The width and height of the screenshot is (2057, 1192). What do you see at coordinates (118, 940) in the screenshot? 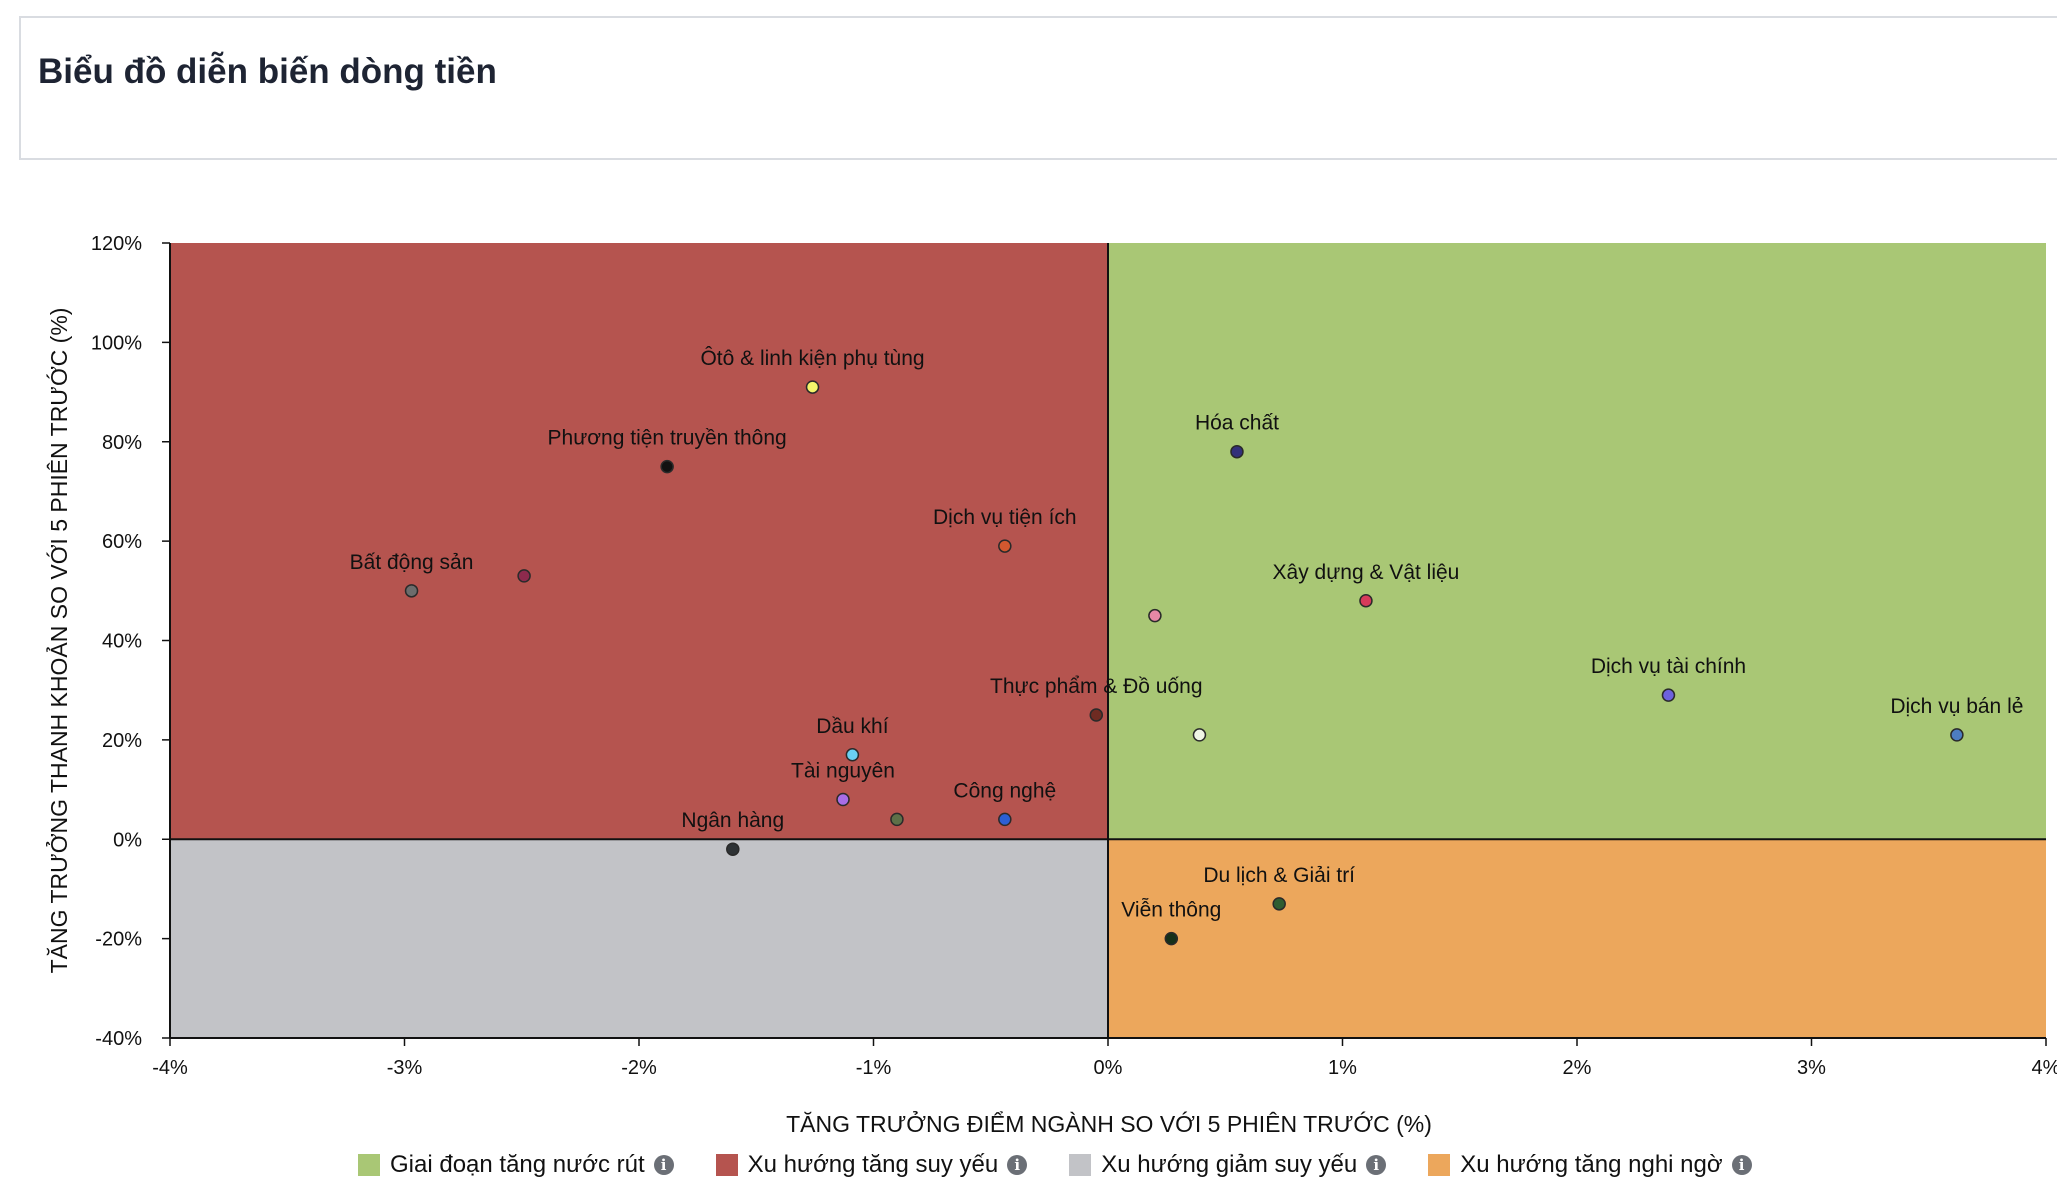
I see `y-tick-label: -20%` at bounding box center [118, 940].